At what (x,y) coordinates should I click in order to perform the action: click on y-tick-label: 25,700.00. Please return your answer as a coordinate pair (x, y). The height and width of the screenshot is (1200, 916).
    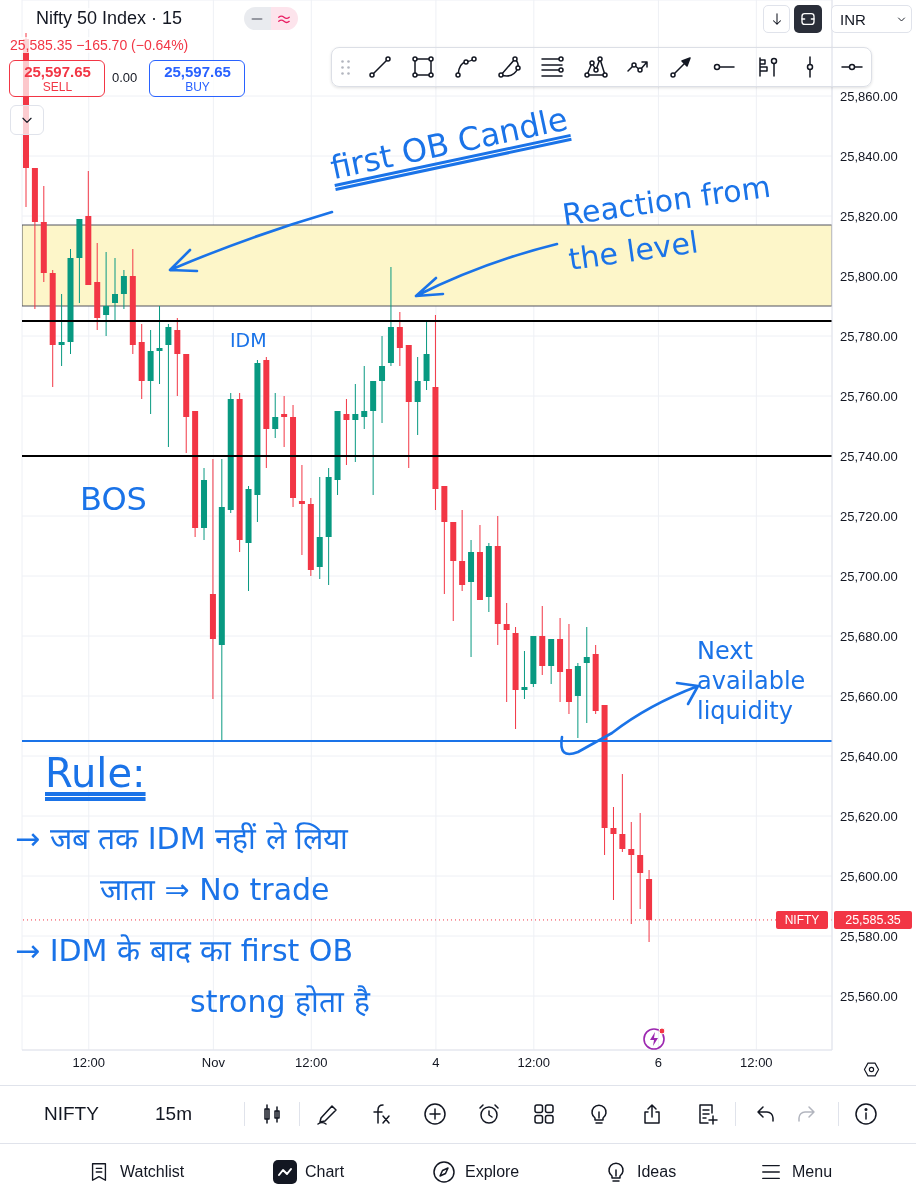
    Looking at the image, I should click on (869, 576).